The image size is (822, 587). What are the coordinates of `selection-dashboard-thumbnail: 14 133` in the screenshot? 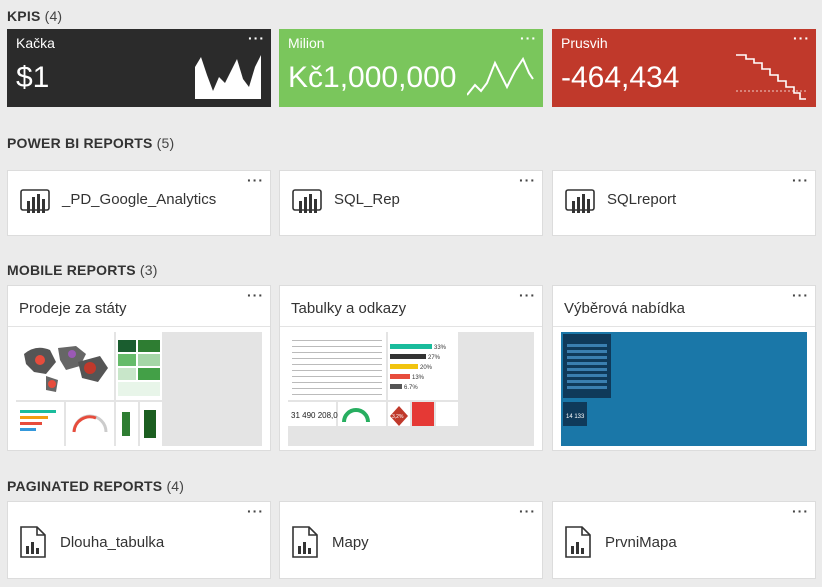 It's located at (684, 389).